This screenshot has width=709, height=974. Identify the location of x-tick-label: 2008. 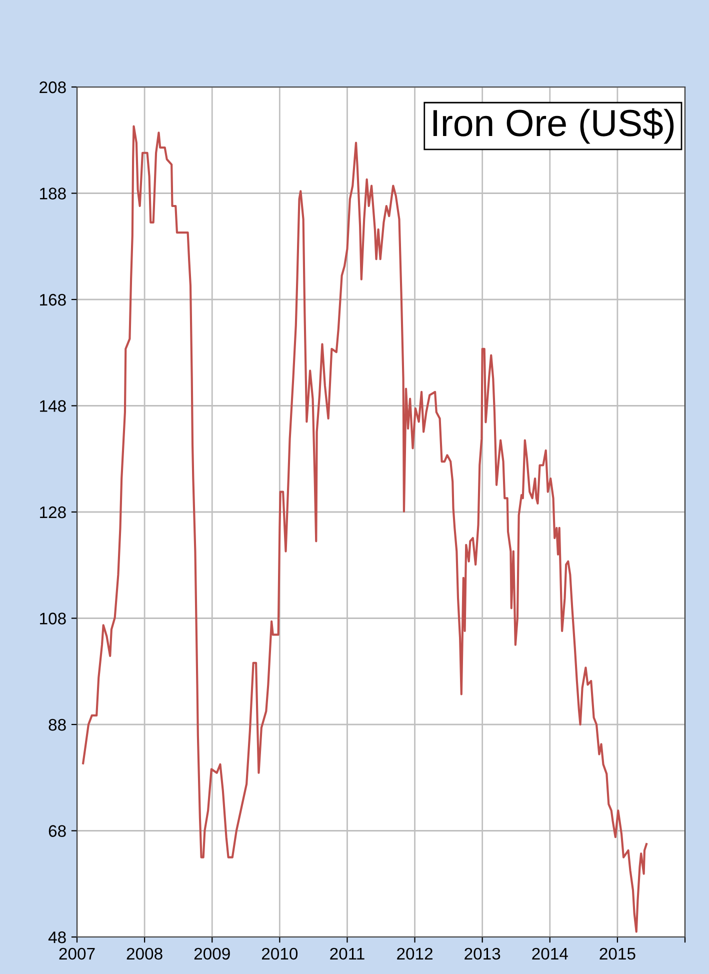
(144, 954).